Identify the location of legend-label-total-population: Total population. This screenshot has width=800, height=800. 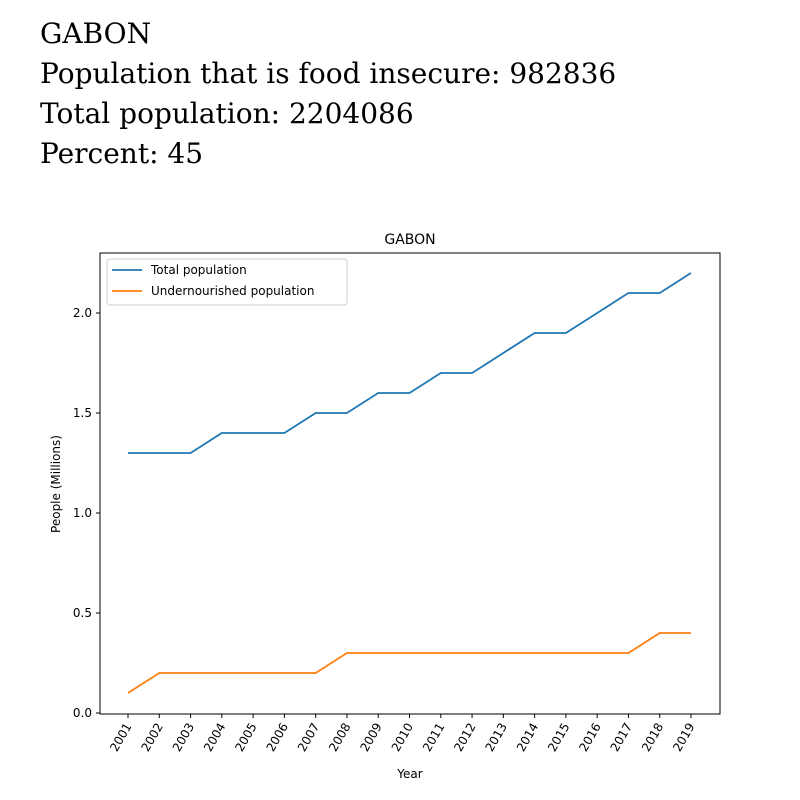
(198, 270).